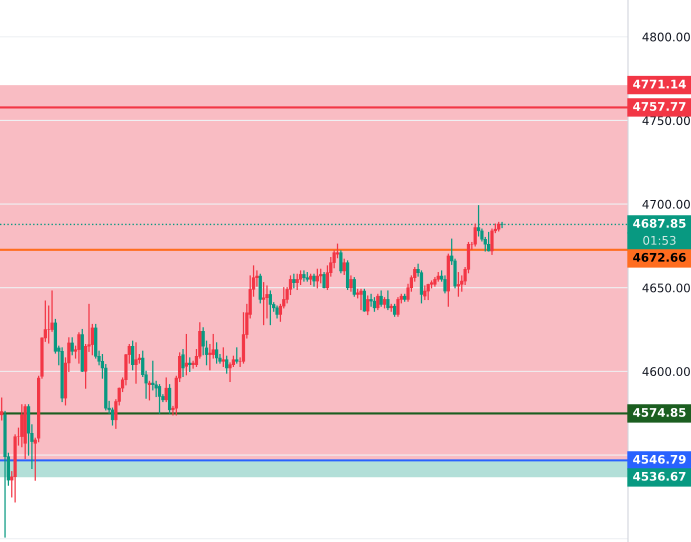  Describe the element at coordinates (666, 204) in the screenshot. I see `y-tick-label: 4700.00` at that location.